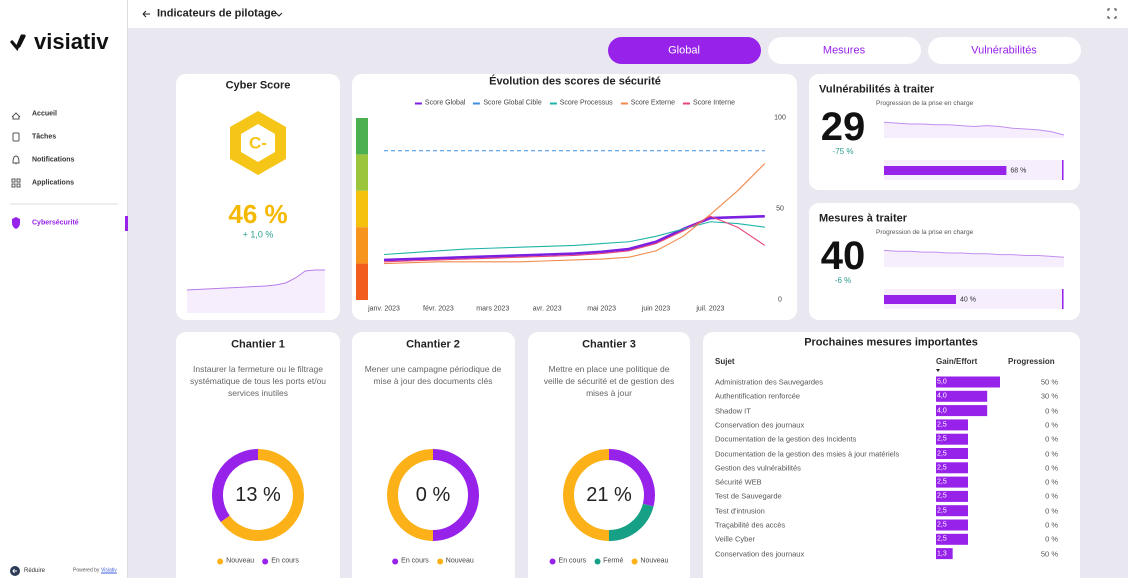 This screenshot has height=578, width=1128. What do you see at coordinates (1031, 361) in the screenshot?
I see `column-header: Progression` at bounding box center [1031, 361].